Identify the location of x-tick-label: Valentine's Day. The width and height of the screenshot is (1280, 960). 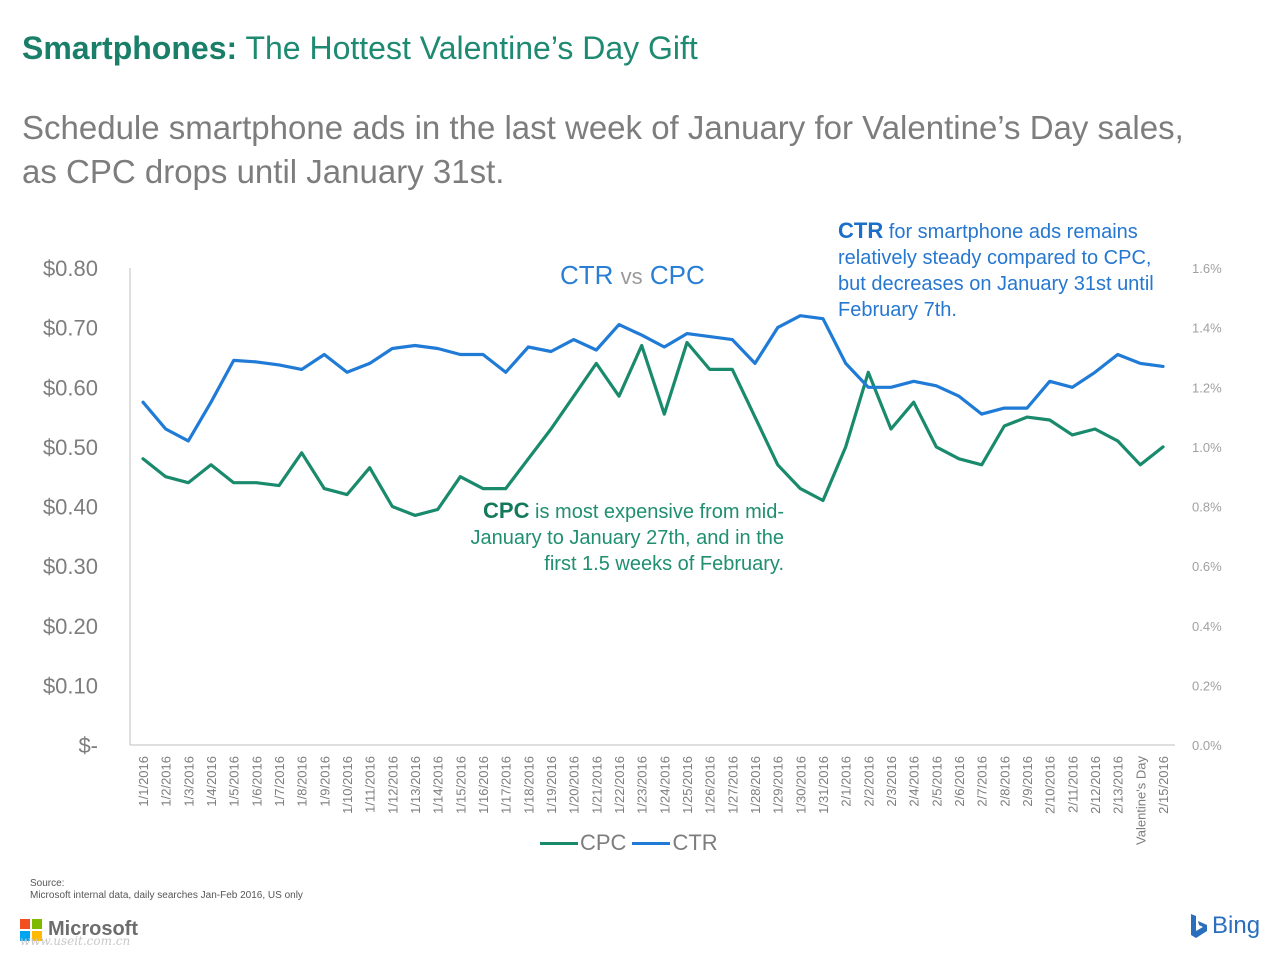
(1140, 800).